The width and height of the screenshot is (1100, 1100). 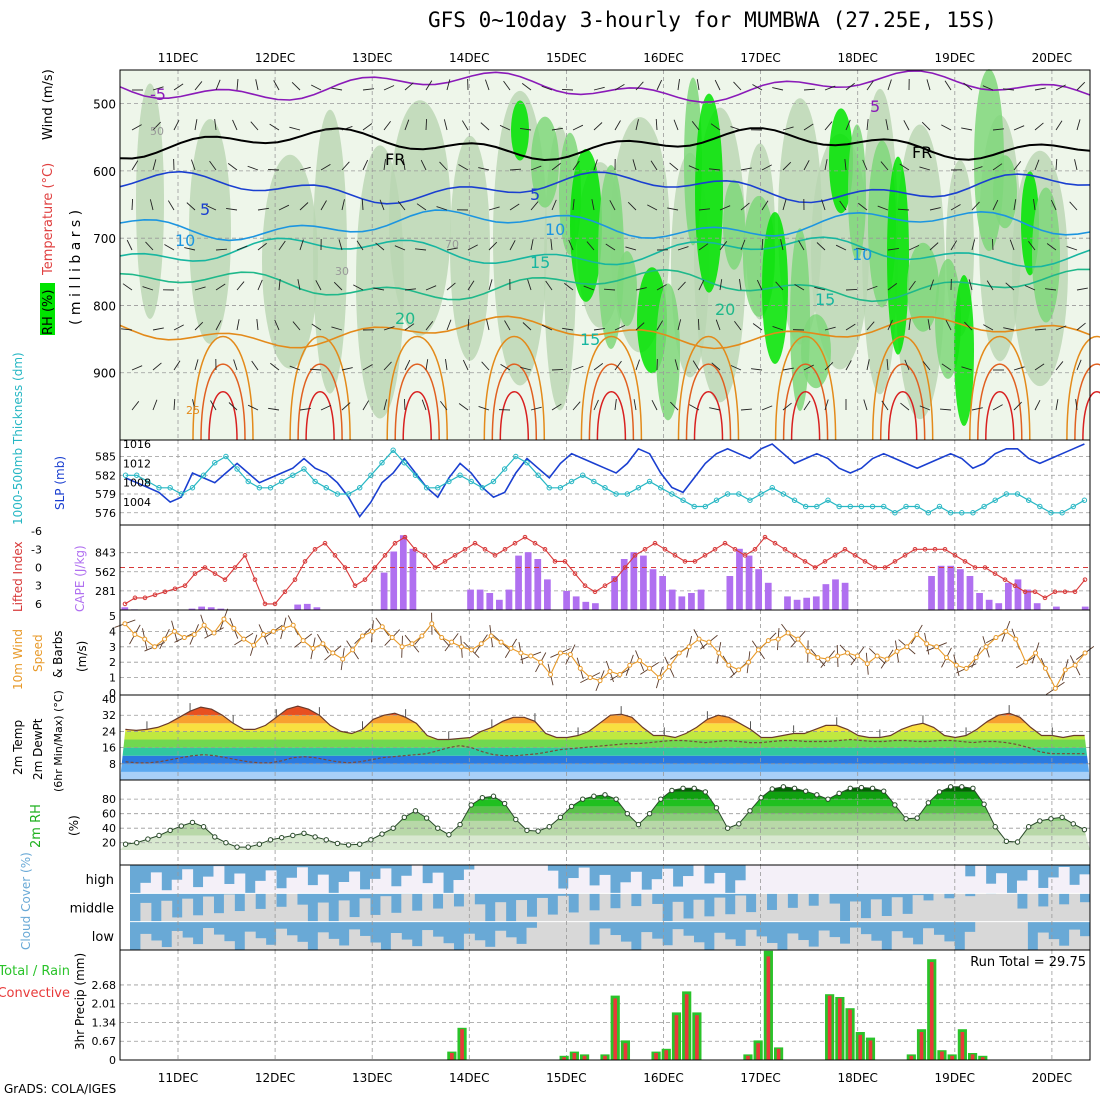 I want to click on rh-moist, so click(x=964, y=351).